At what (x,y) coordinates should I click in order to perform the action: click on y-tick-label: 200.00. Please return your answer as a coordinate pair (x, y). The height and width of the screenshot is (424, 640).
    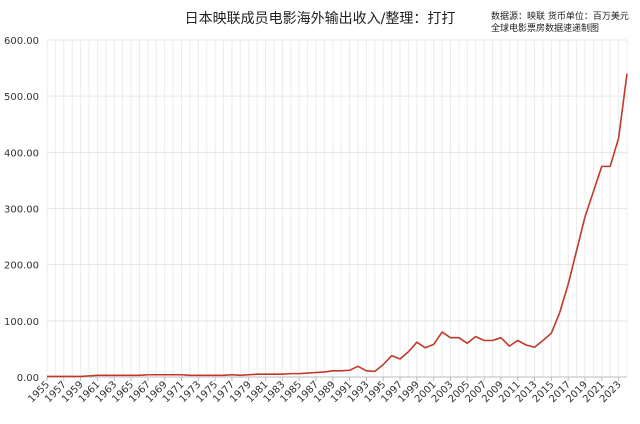
    Looking at the image, I should click on (21, 266).